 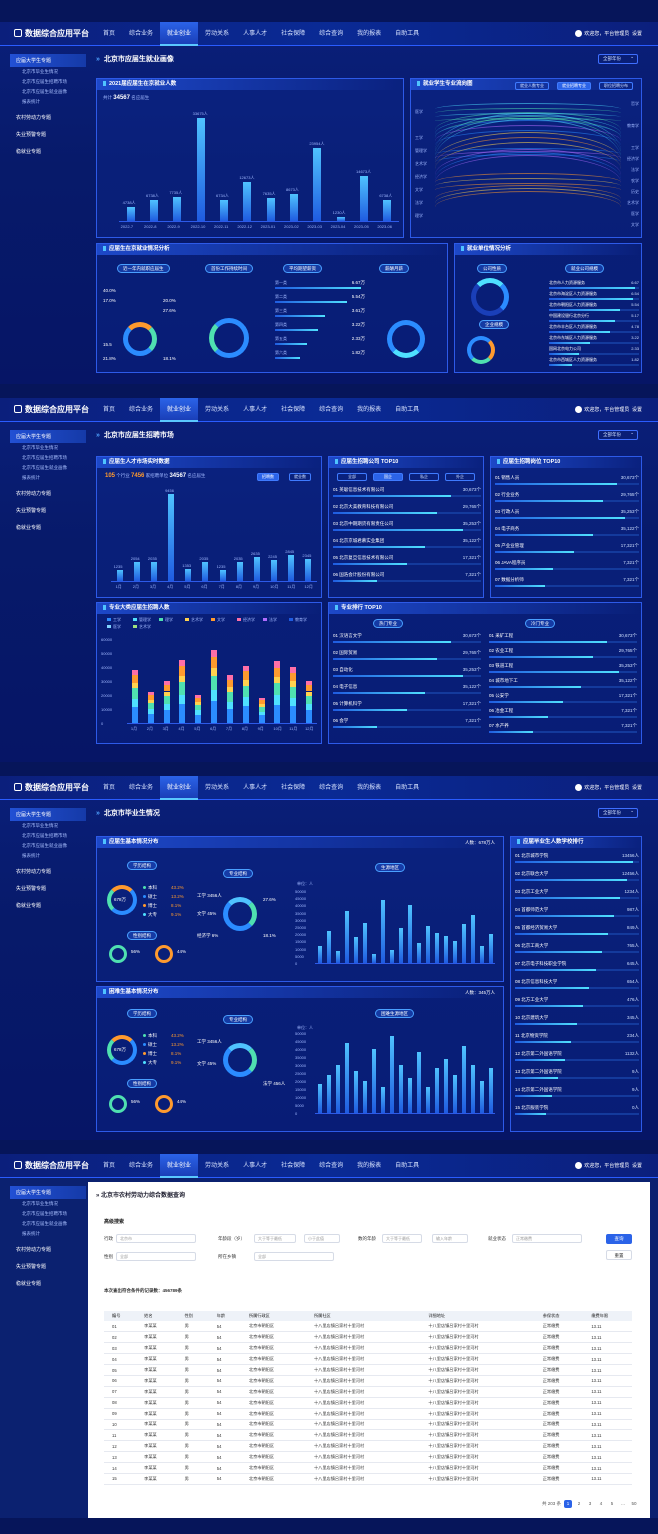 I want to click on age2-input: 输入年龄, so click(x=450, y=1238).